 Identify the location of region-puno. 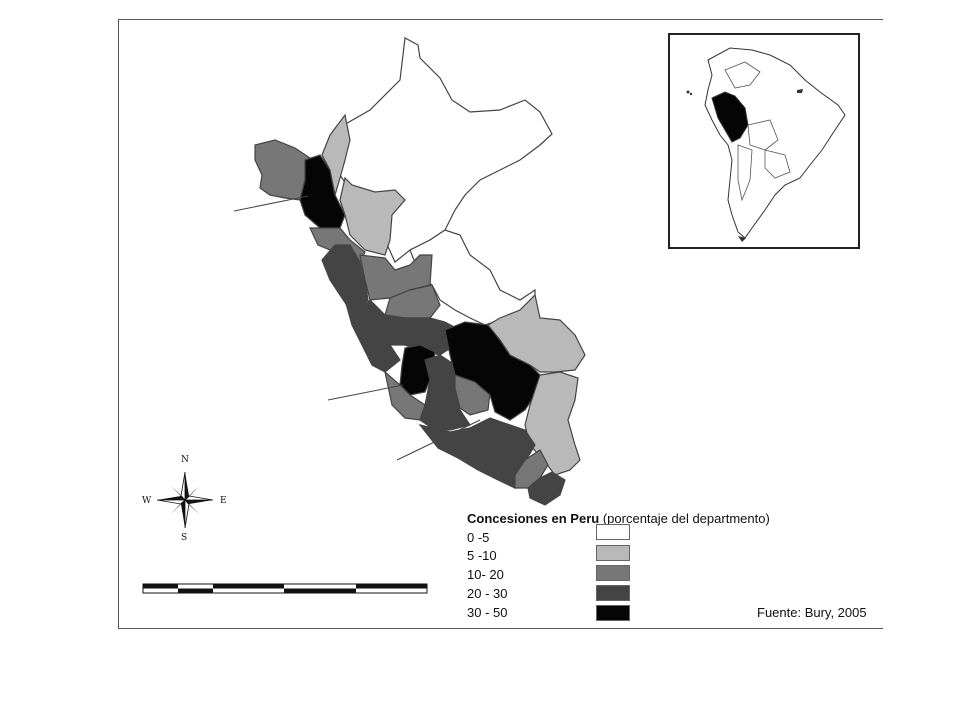
(552, 423).